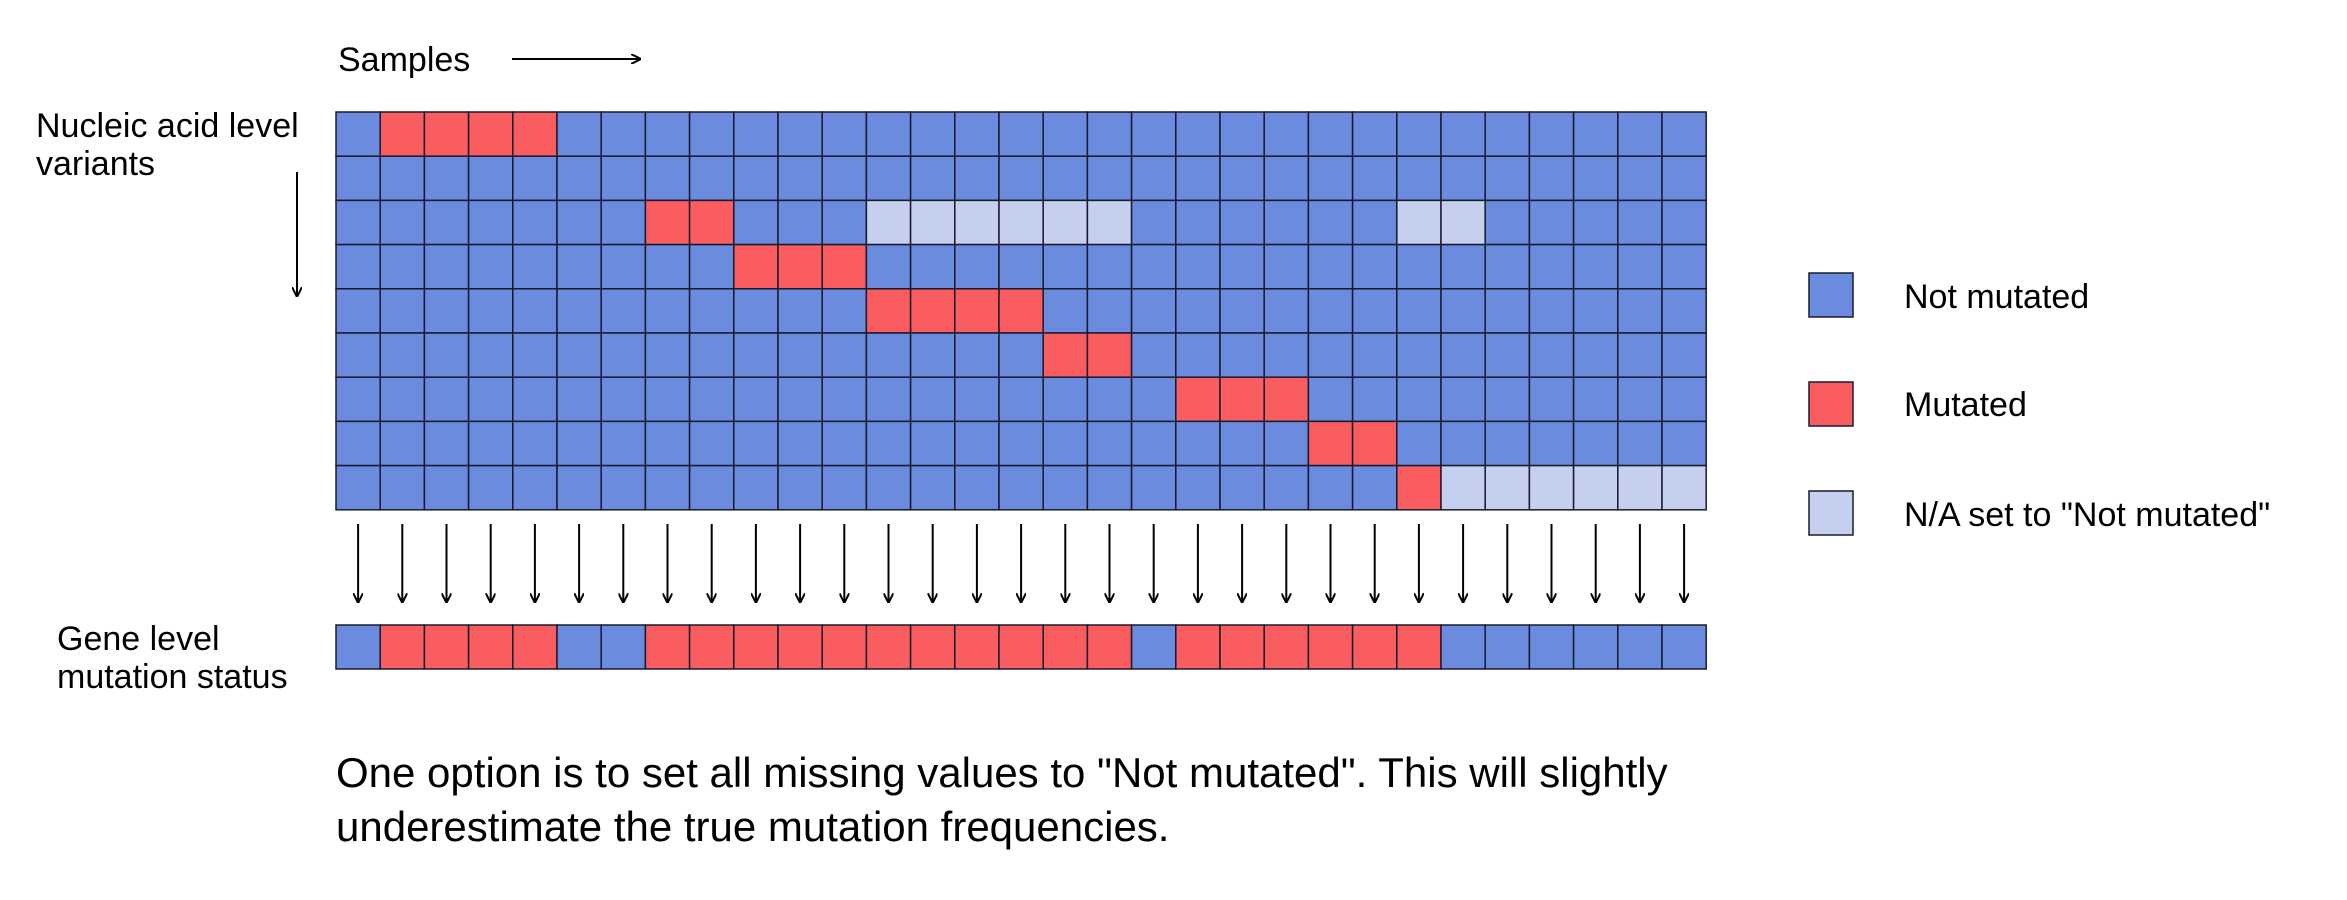 This screenshot has width=2347, height=900. I want to click on gene-label-line2: mutation status, so click(172, 677).